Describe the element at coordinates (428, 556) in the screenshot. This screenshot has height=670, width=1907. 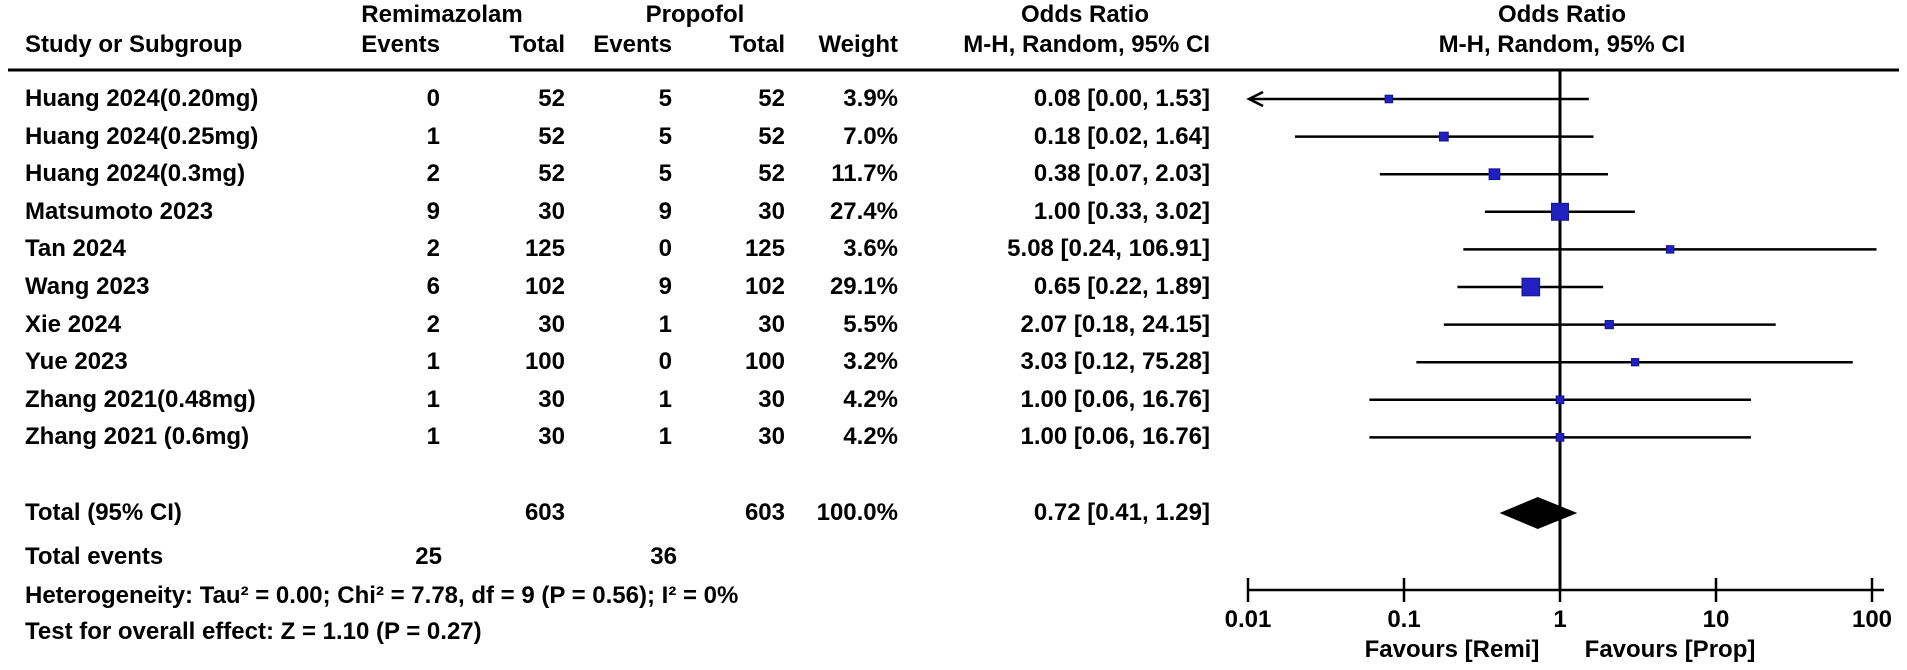
I see `total-events-remi: 25` at that location.